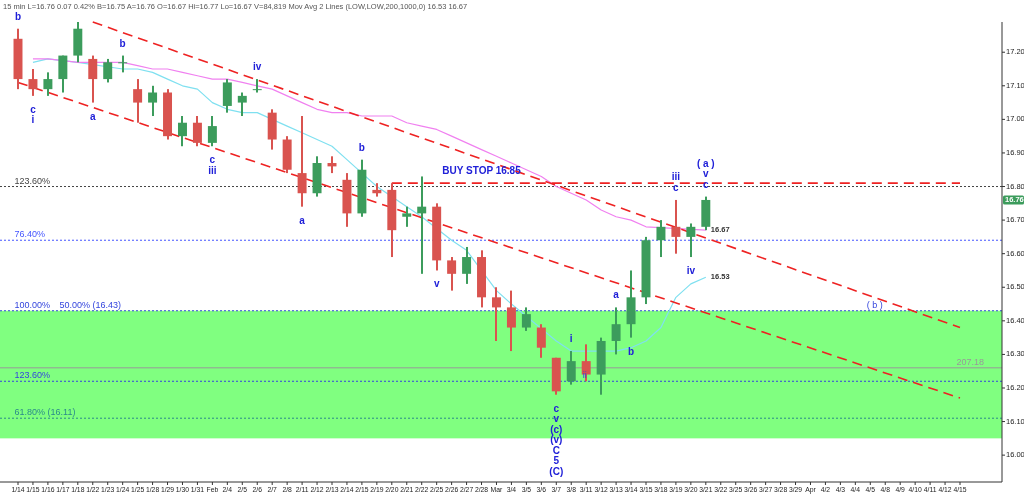  What do you see at coordinates (90, 304) in the screenshot?
I see `annotation: 50.00% (16.43)` at bounding box center [90, 304].